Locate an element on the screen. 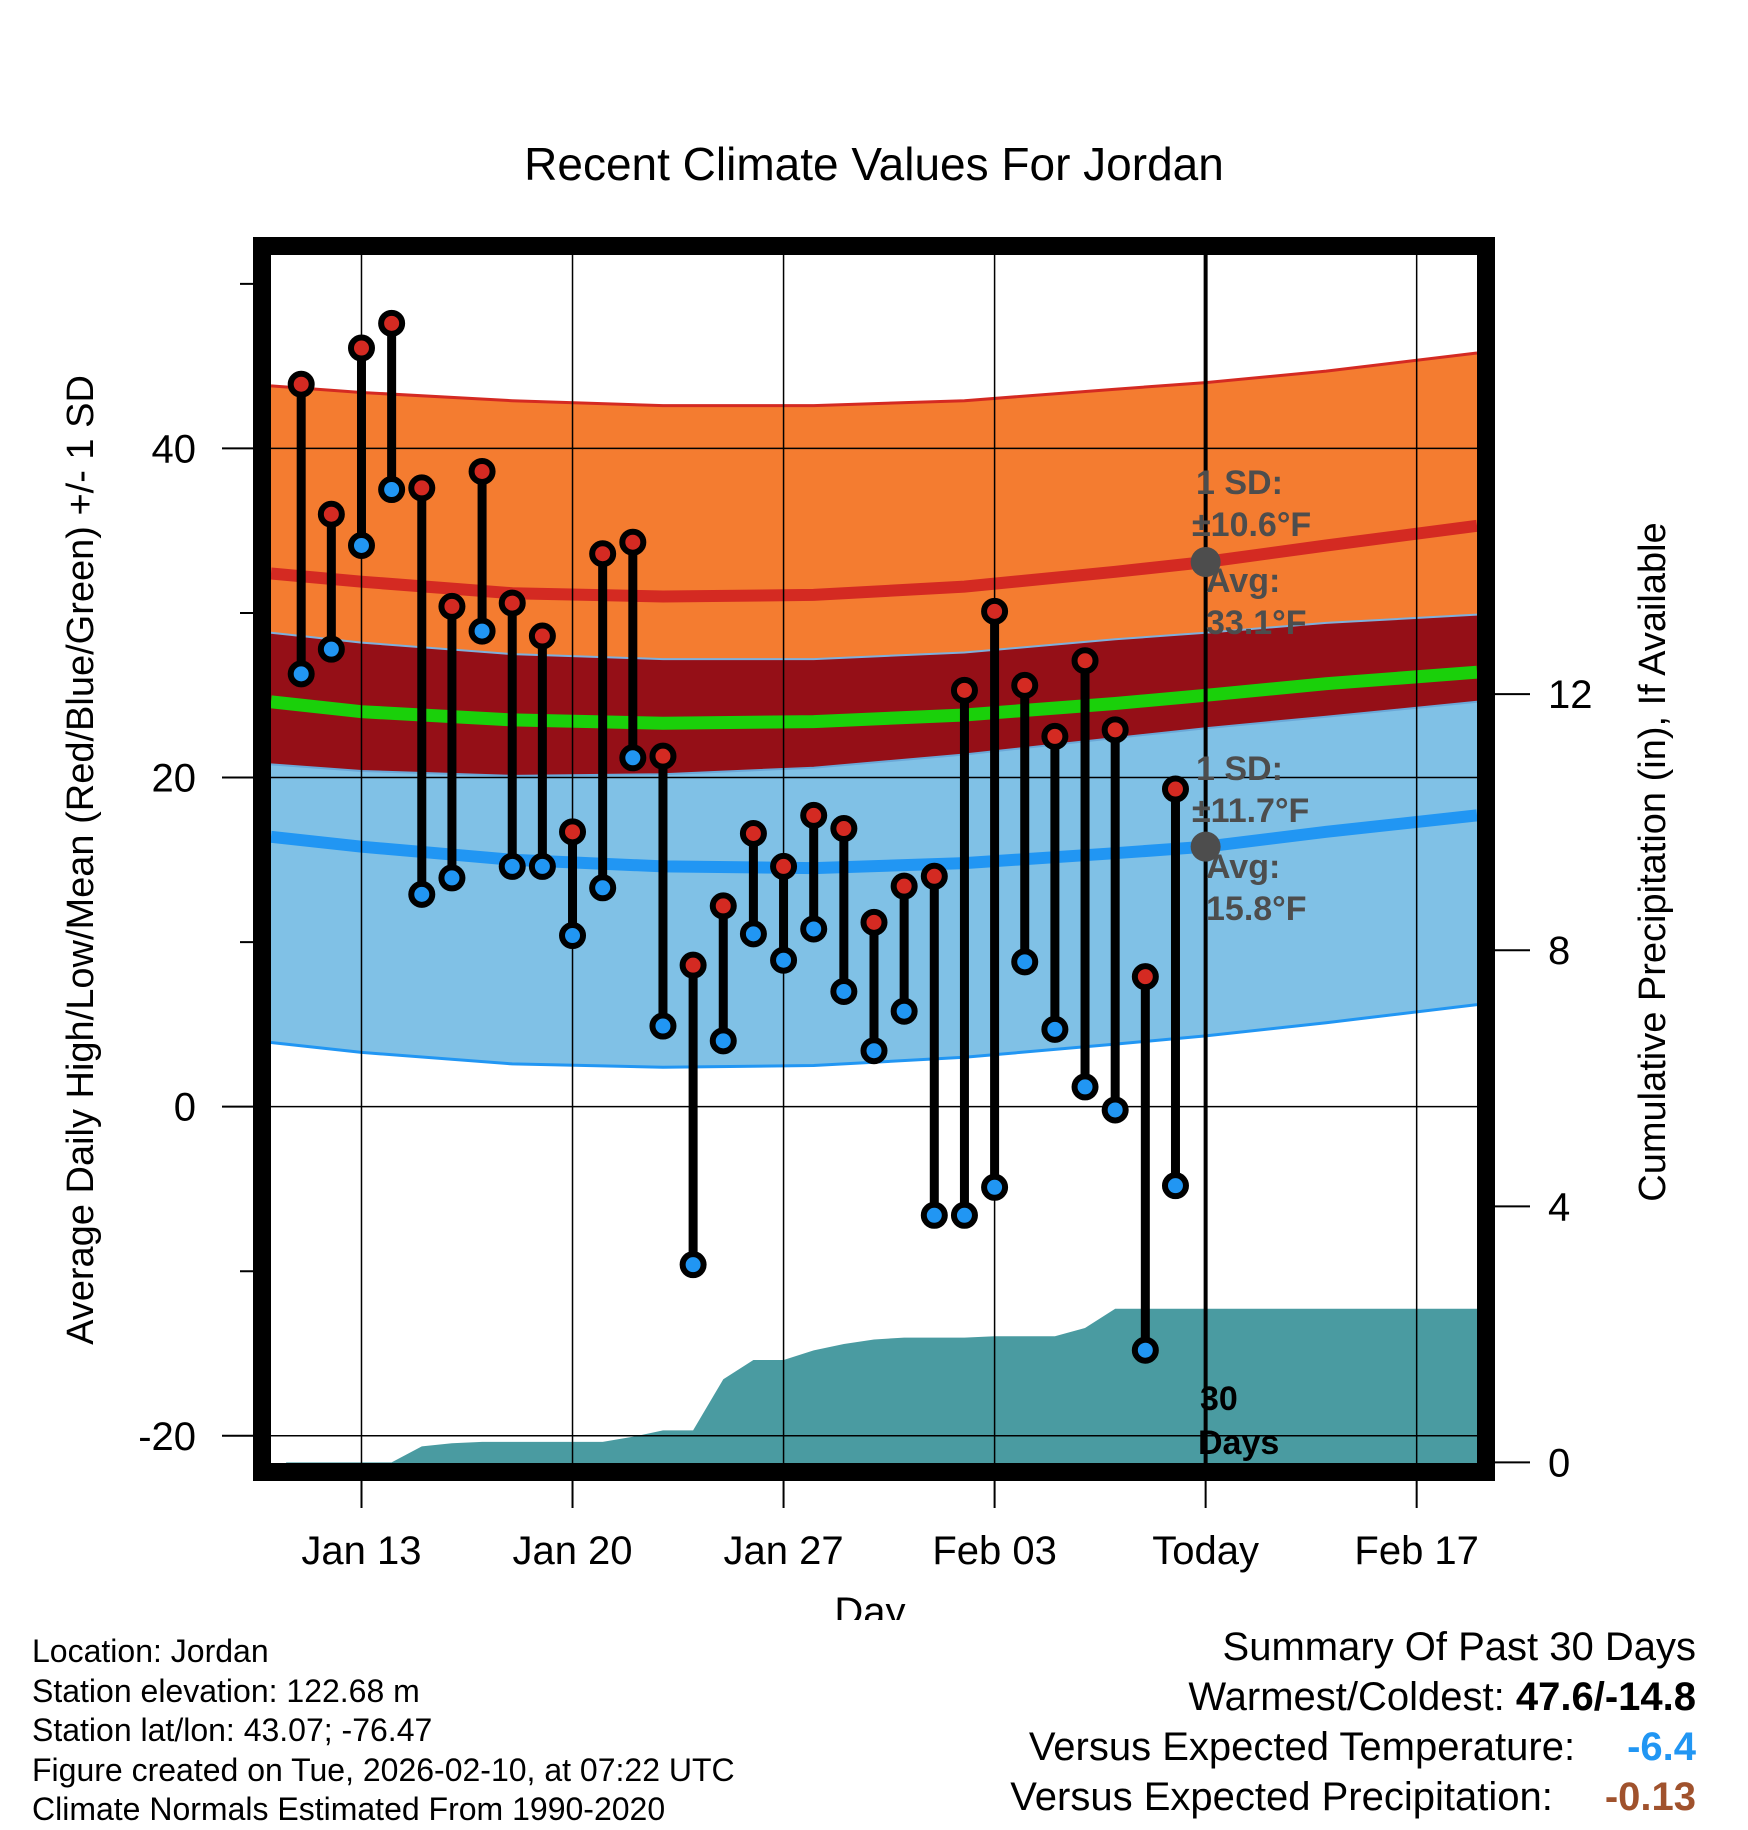 The height and width of the screenshot is (1830, 1748). elevation-text: Station elevation: 122.68 m is located at coordinates (226, 1690).